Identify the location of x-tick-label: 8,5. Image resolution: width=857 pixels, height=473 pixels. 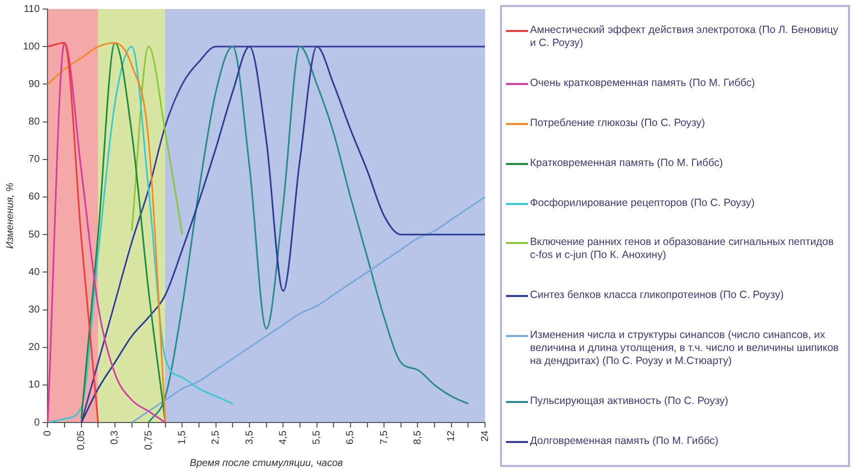
(418, 437).